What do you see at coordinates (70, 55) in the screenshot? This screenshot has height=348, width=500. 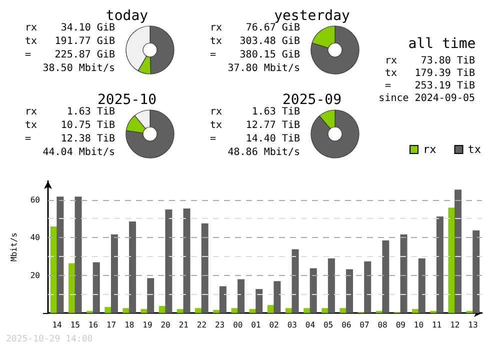 I see `text: = 225.87 GiB` at bounding box center [70, 55].